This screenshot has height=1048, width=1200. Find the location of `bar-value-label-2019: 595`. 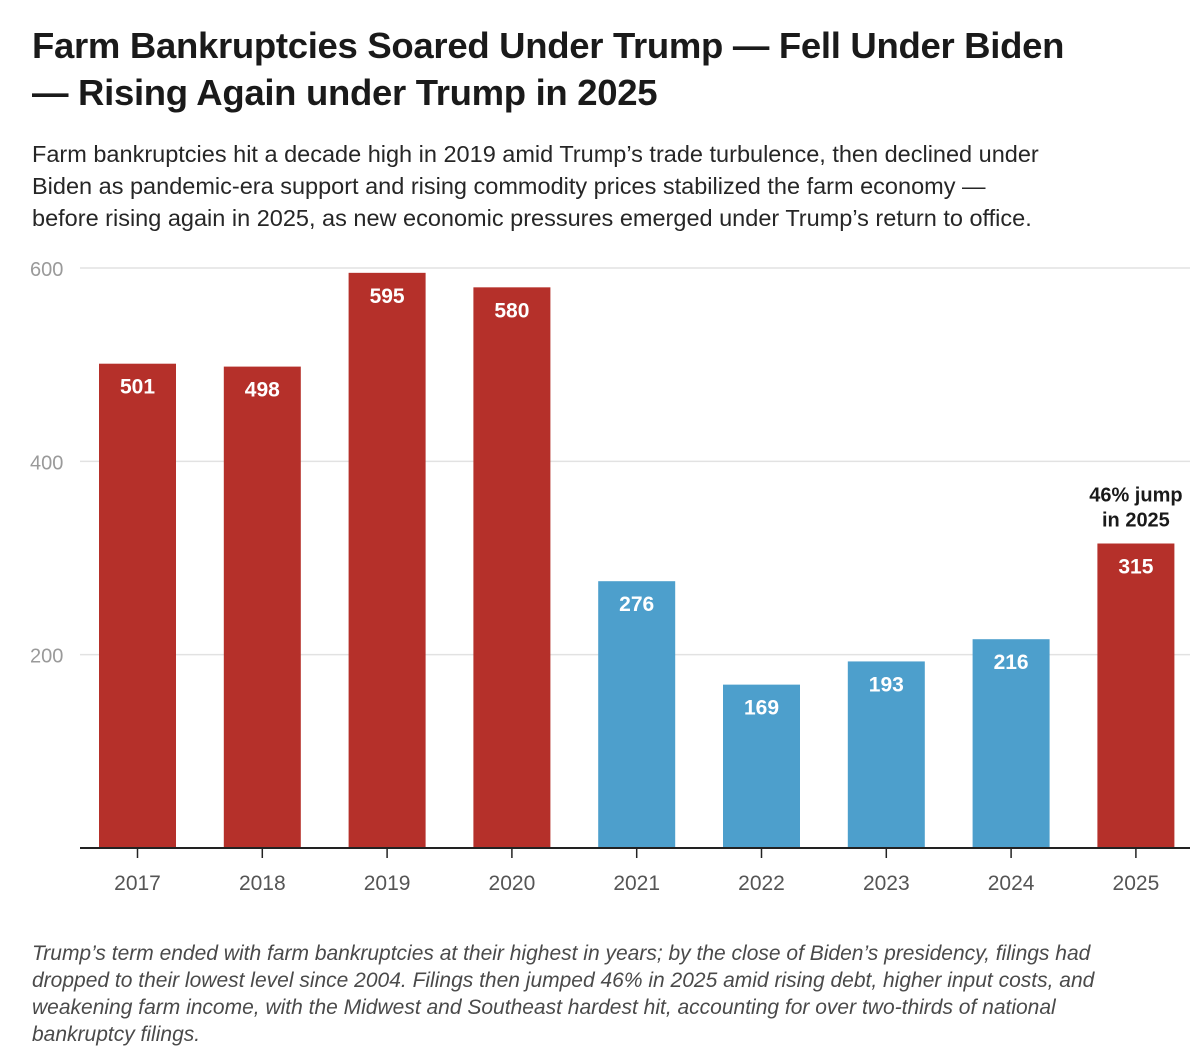

bar-value-label-2019: 595 is located at coordinates (387, 296).